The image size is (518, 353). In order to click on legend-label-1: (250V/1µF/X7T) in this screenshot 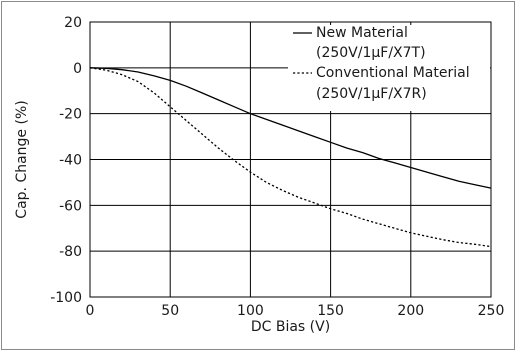, I will do `click(371, 53)`.